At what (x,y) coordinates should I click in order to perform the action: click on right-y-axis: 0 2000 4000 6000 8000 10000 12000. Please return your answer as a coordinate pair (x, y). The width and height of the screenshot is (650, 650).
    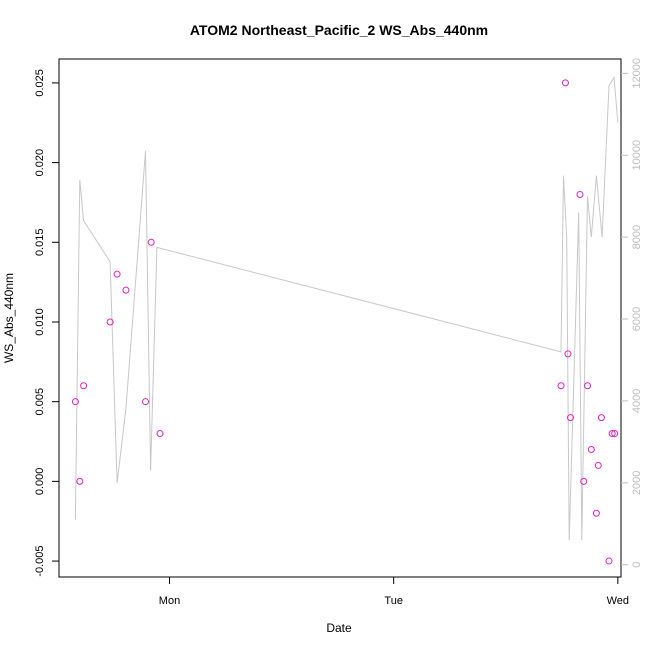
    Looking at the image, I should click on (632, 313).